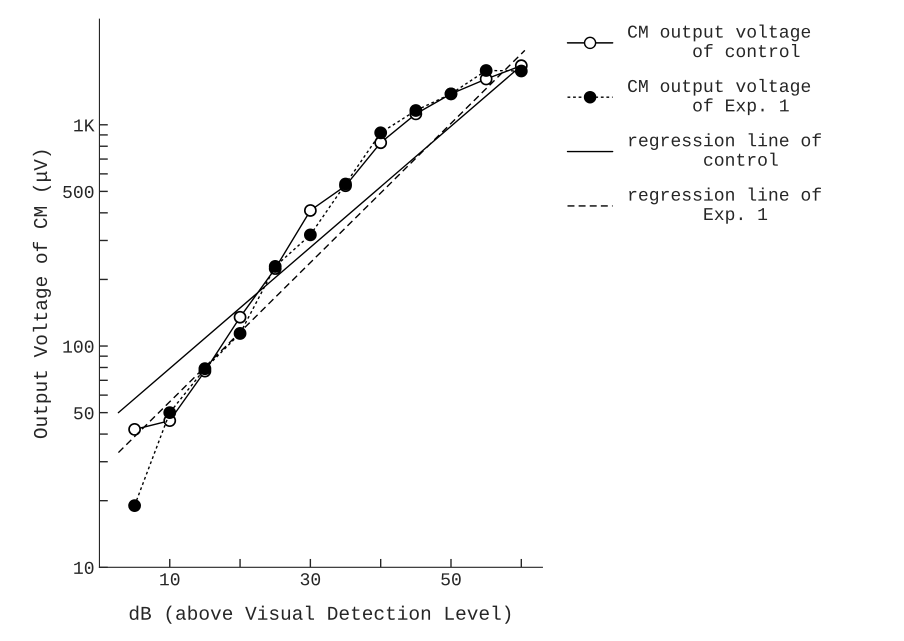  Describe the element at coordinates (41, 294) in the screenshot. I see `y-axis-title: Output Voltage of CM (μV)` at that location.